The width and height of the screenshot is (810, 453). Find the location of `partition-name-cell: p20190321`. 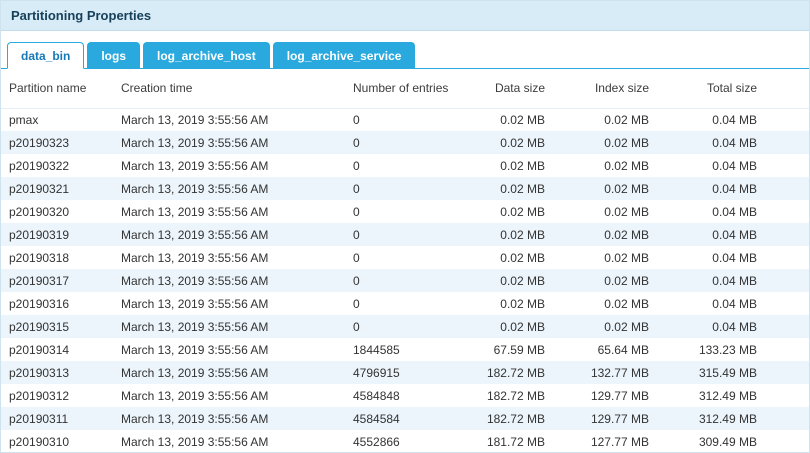

partition-name-cell: p20190321 is located at coordinates (57, 188).